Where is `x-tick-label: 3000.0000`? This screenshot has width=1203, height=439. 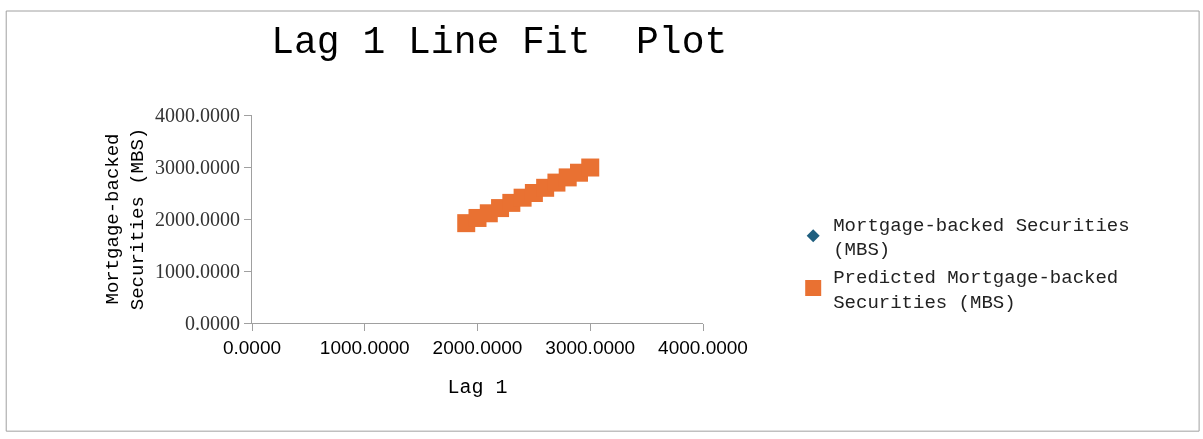
x-tick-label: 3000.0000 is located at coordinates (590, 347).